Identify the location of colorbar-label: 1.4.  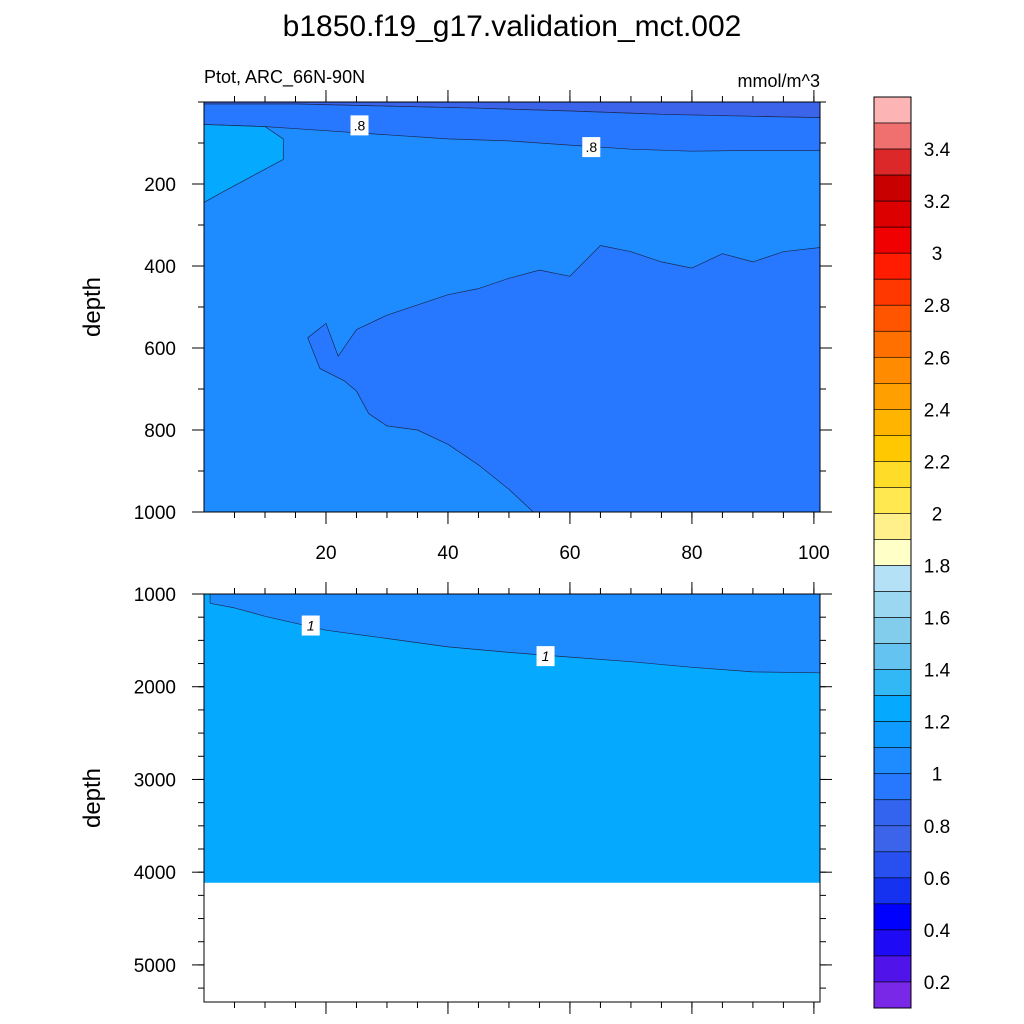
(937, 671).